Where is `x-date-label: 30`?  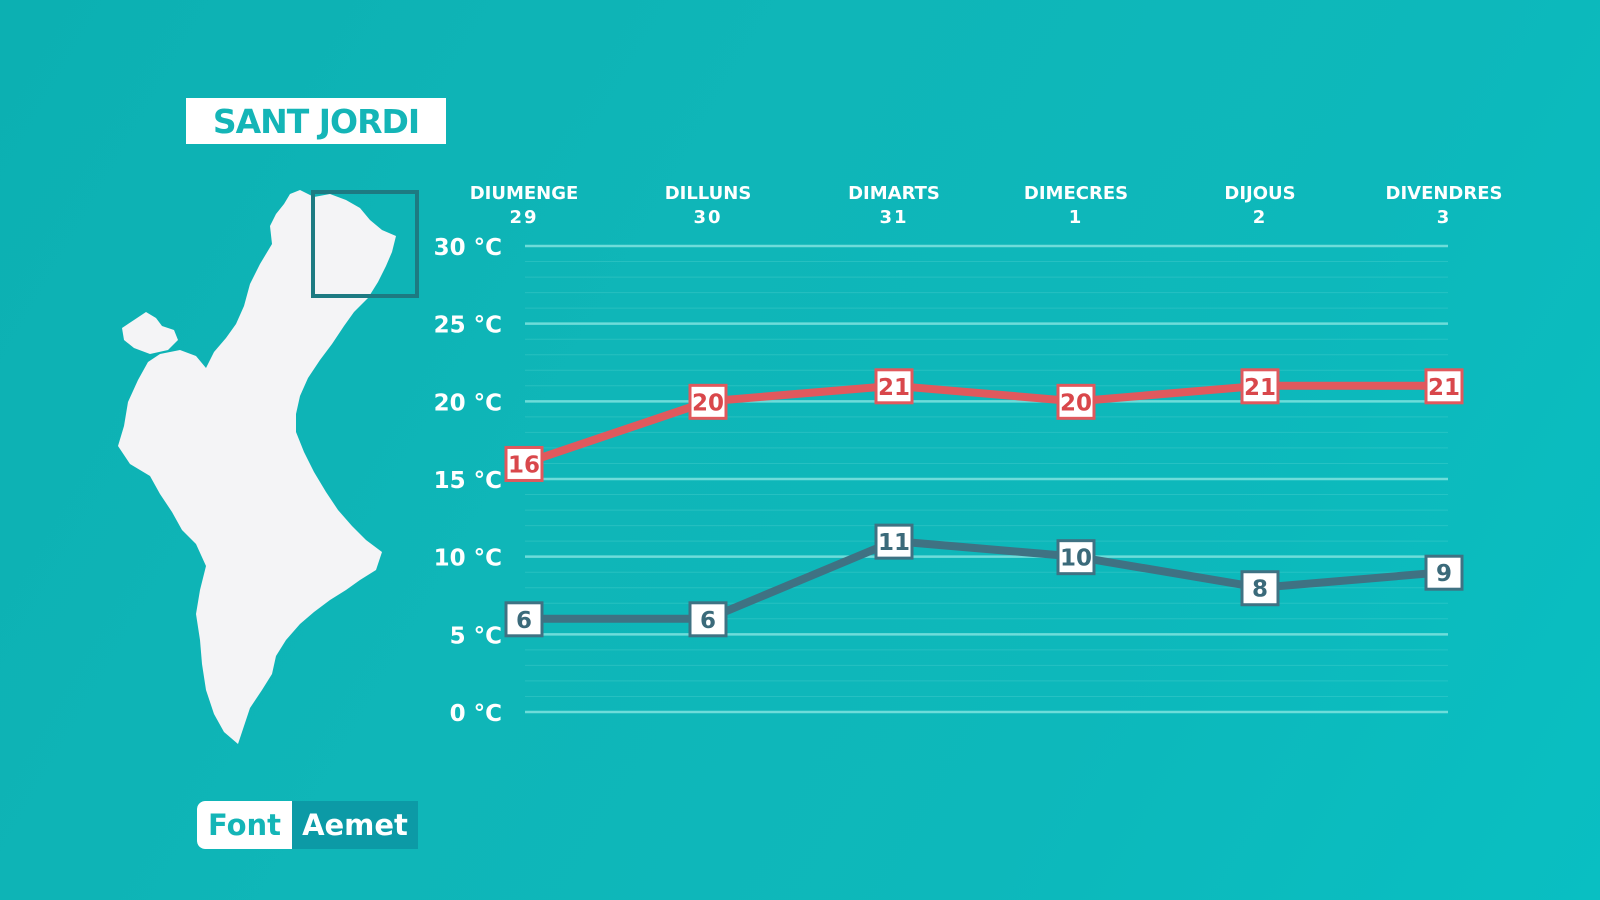 x-date-label: 30 is located at coordinates (707, 217).